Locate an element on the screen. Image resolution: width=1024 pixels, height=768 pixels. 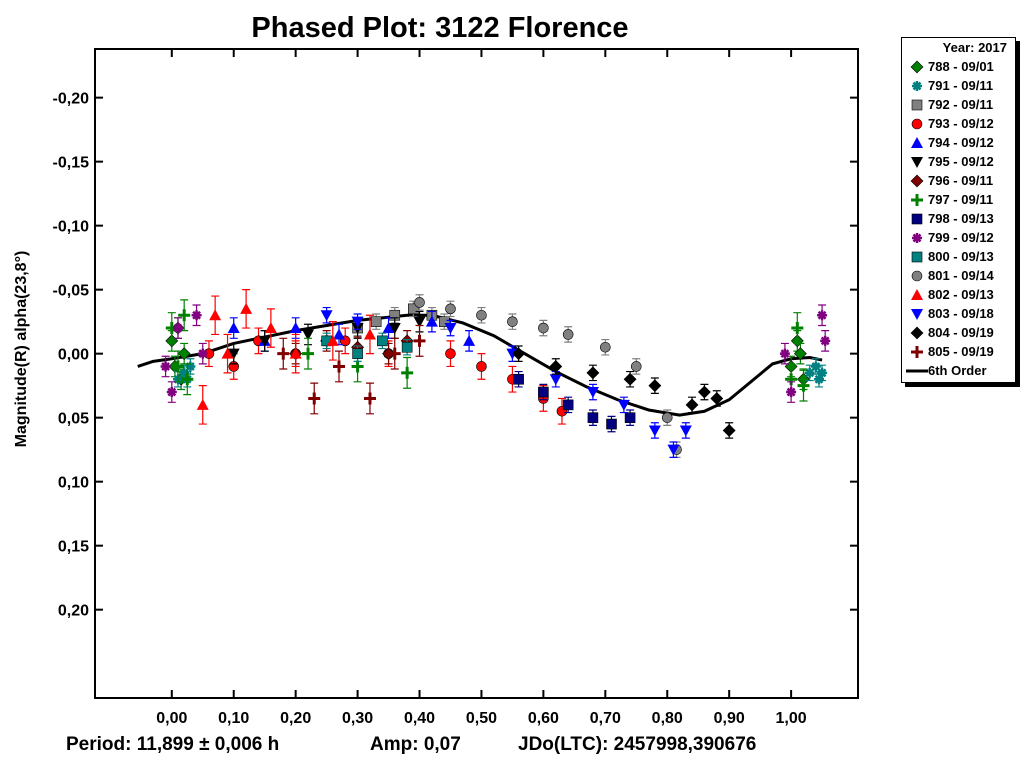
y-tick-label: 0,00 is located at coordinates (73, 355).